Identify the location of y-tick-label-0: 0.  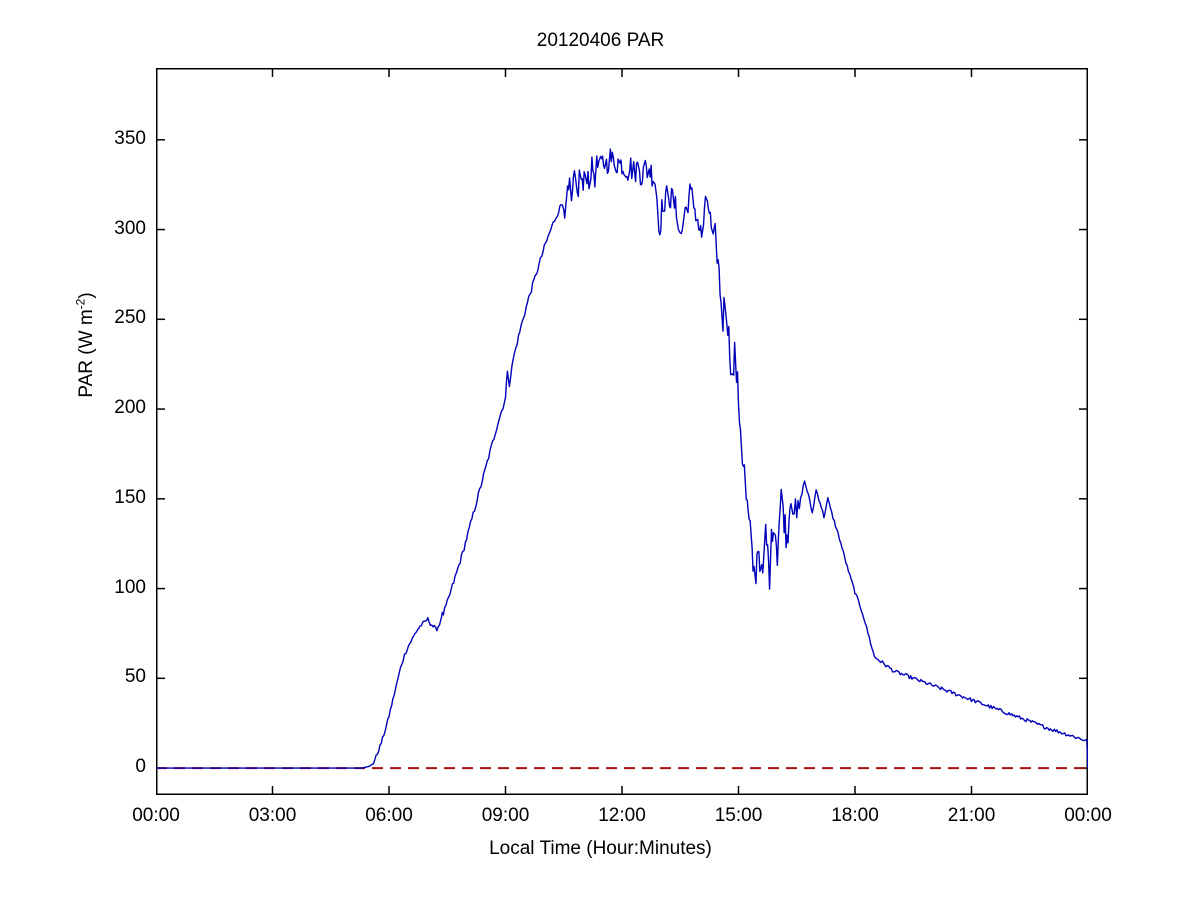
(140, 767).